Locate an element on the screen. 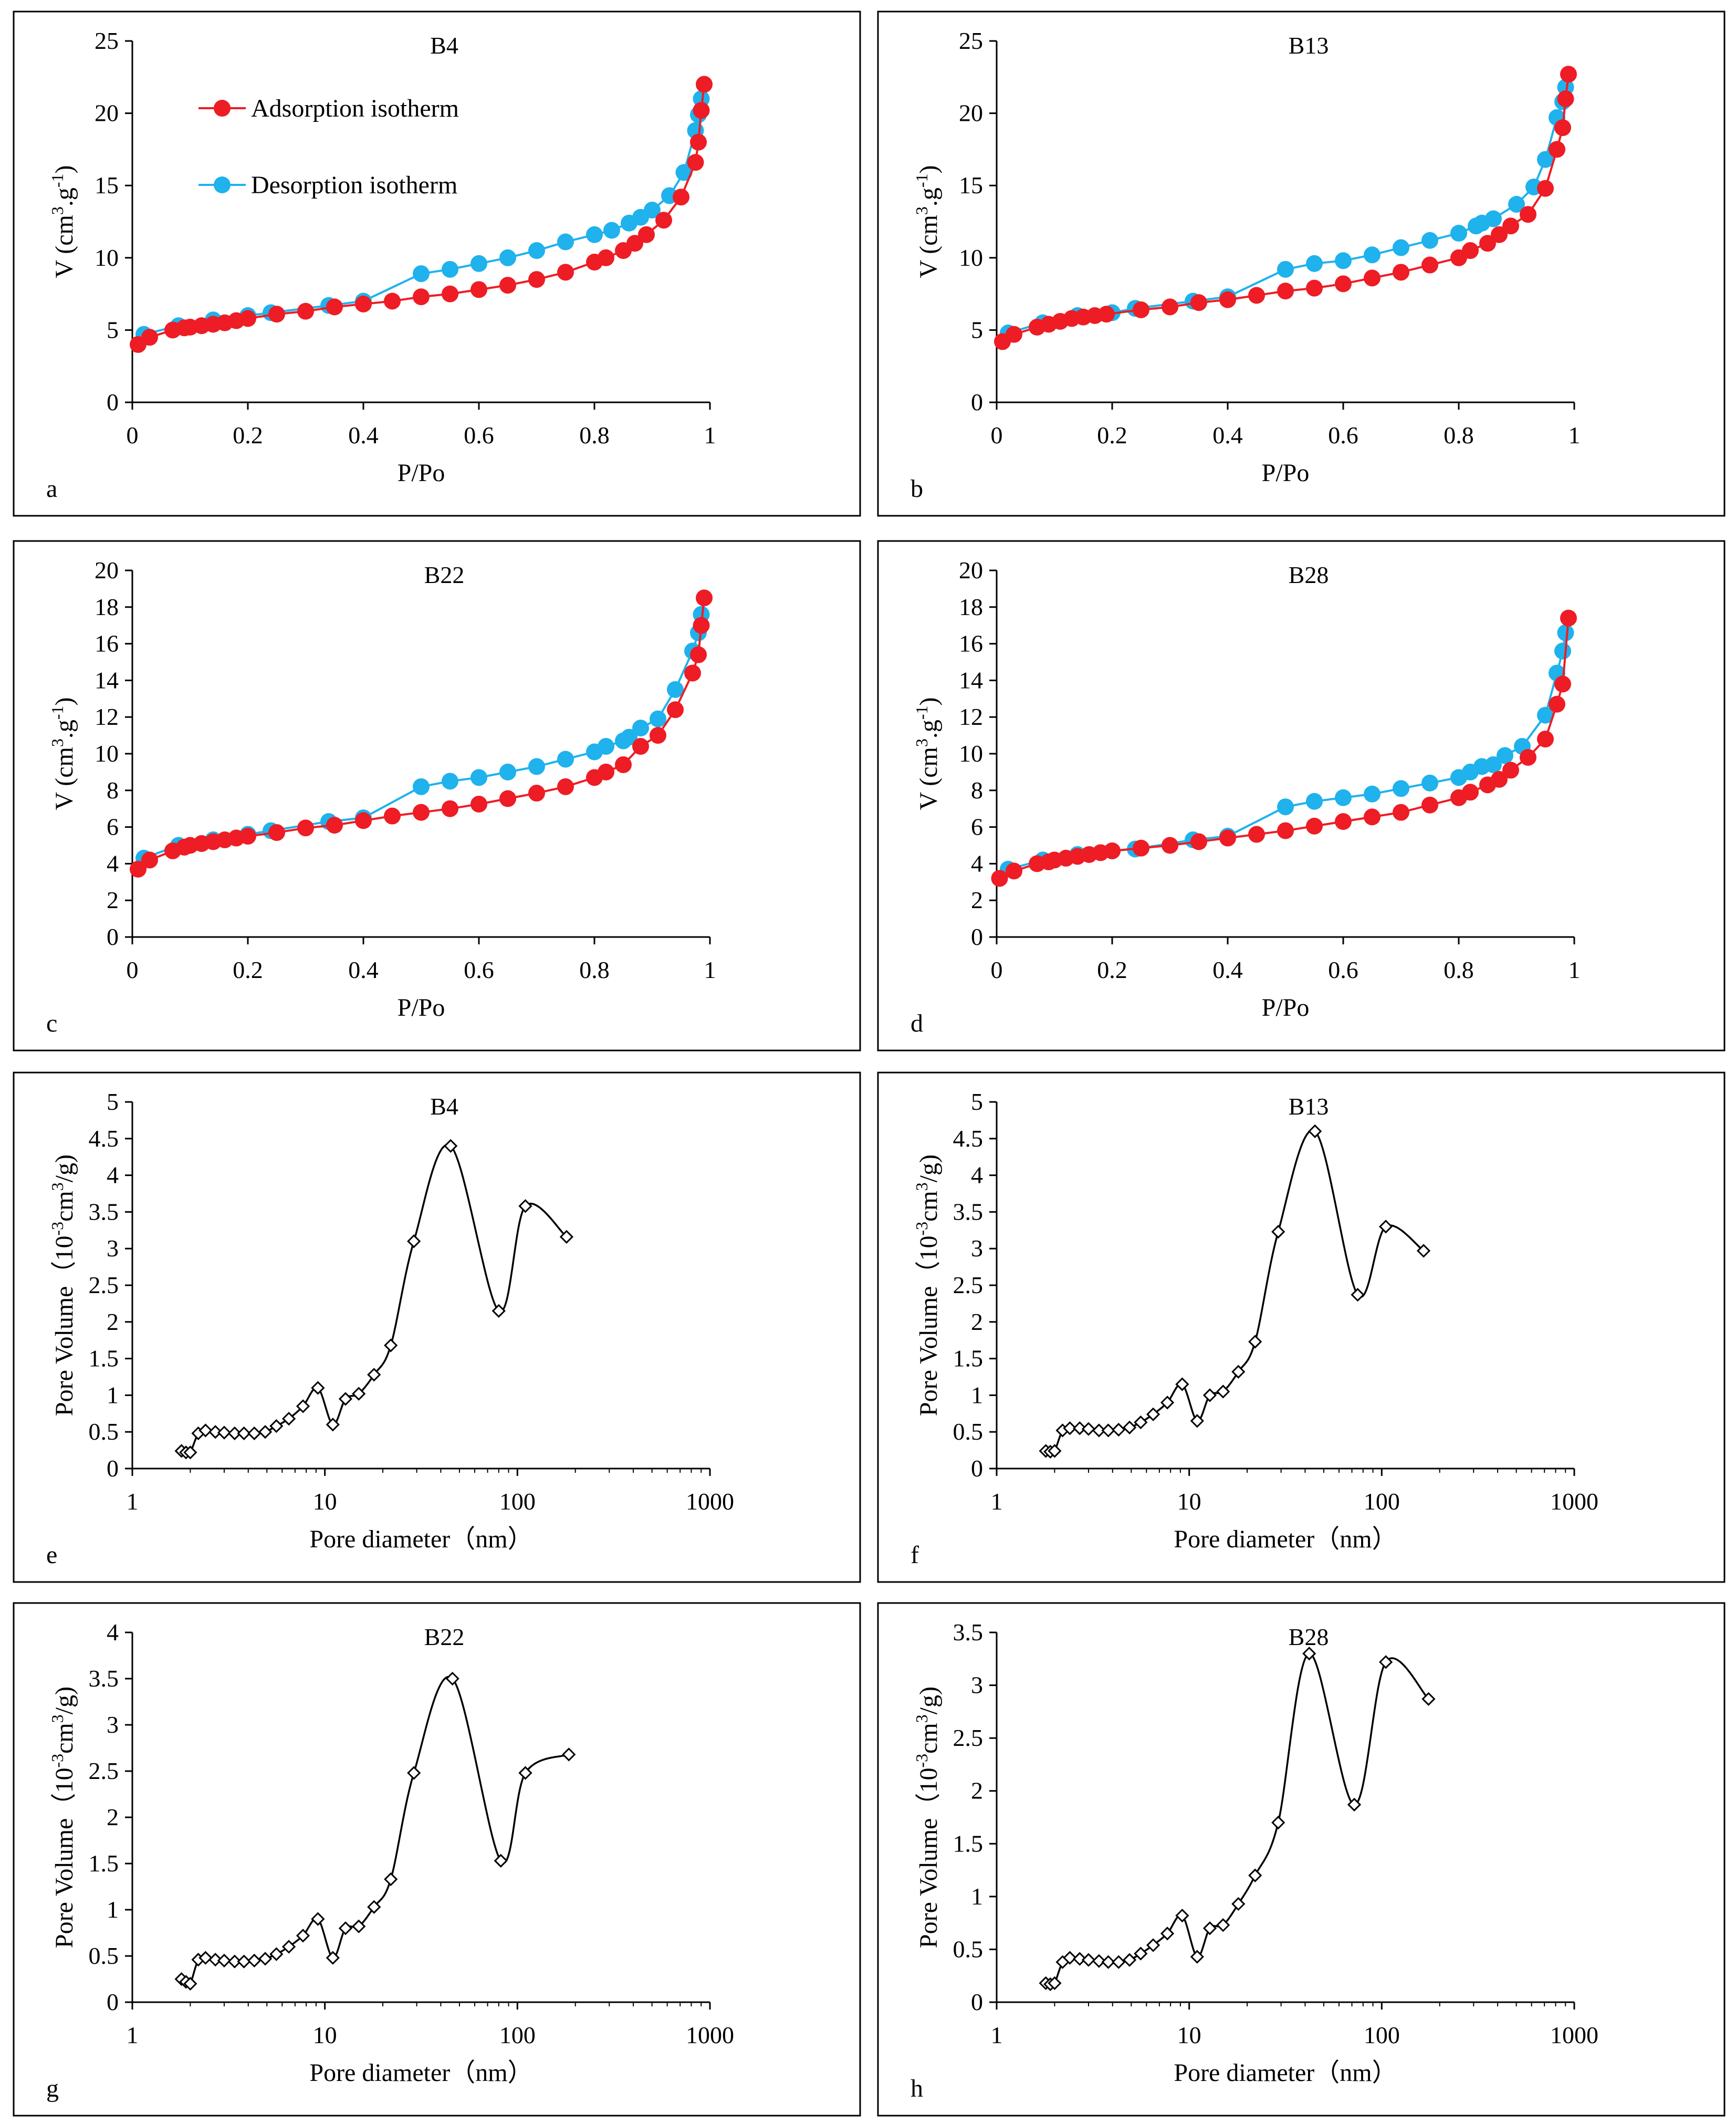 This screenshot has width=1736, height=2123. y-tick-label: 3 is located at coordinates (977, 1248).